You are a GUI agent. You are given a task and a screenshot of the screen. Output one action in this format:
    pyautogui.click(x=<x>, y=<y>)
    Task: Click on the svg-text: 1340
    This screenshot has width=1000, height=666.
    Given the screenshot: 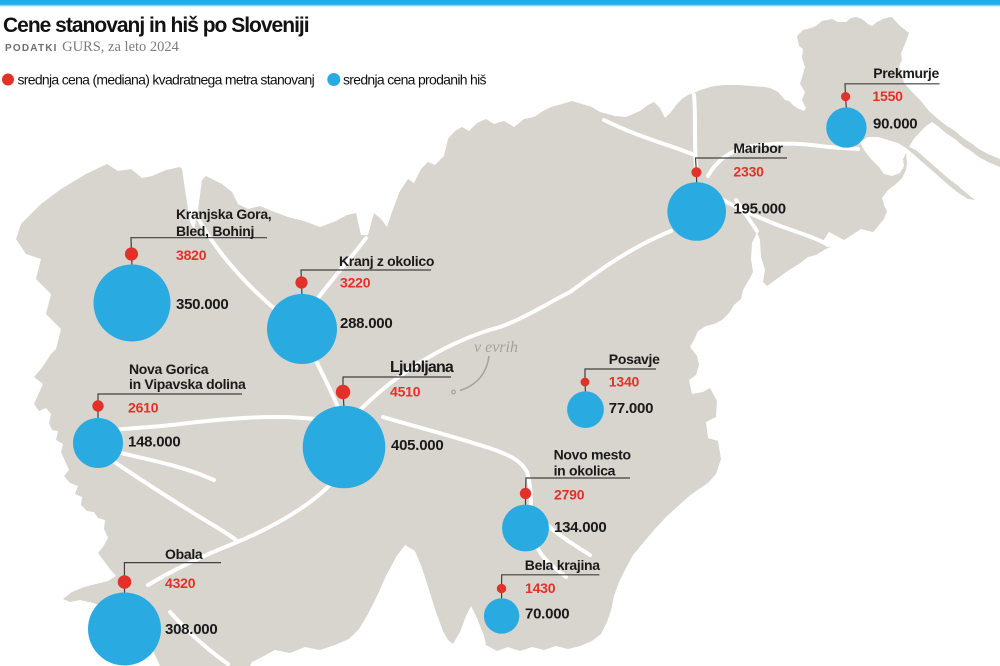 What is the action you would take?
    pyautogui.click(x=624, y=382)
    